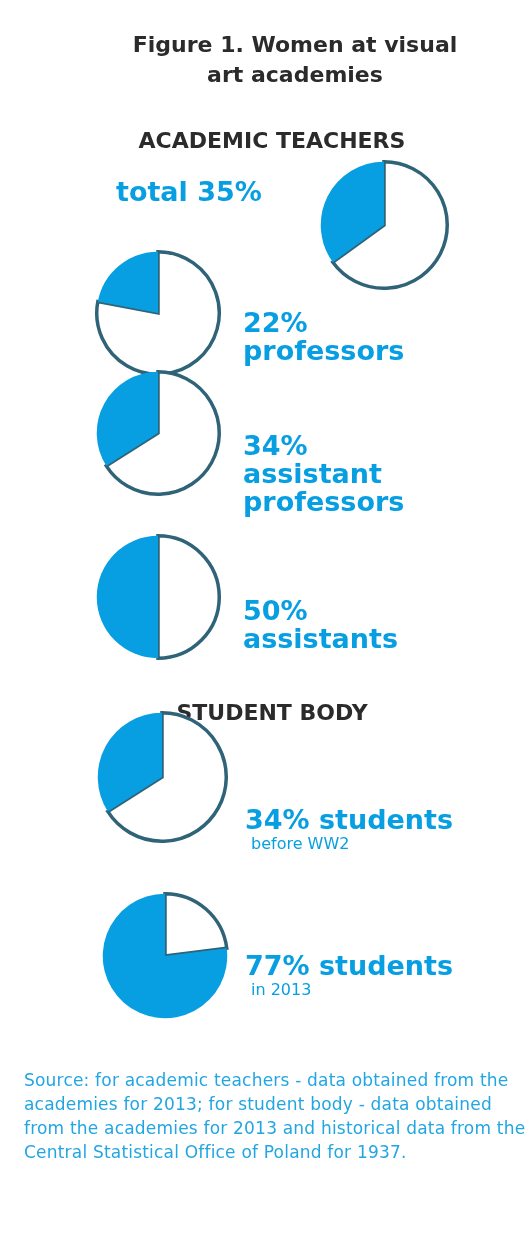 The height and width of the screenshot is (1238, 532). Describe the element at coordinates (272, 141) in the screenshot. I see `text: ACADEMIC TEACHERS` at that location.